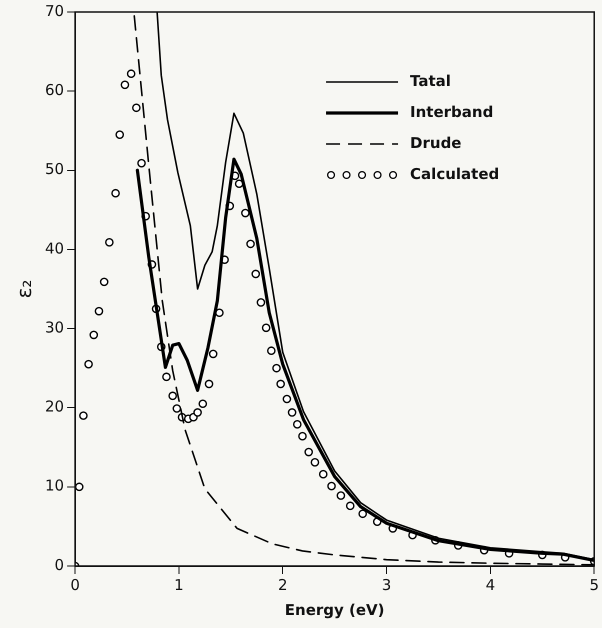 This screenshot has height=628, width=602. What do you see at coordinates (430, 81) in the screenshot?
I see `legend-label: Tatal` at bounding box center [430, 81].